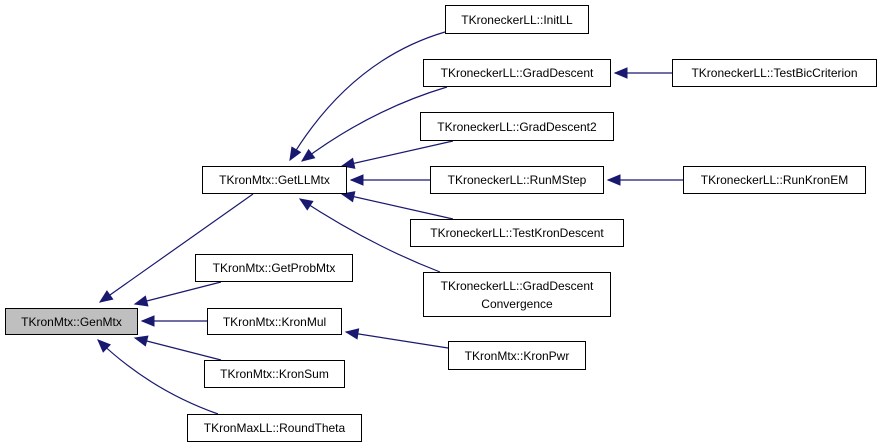 Image resolution: width=883 pixels, height=448 pixels. I want to click on node-graddescent-convergence: TKroneckerLL::GradDescent Convergence, so click(517, 294).